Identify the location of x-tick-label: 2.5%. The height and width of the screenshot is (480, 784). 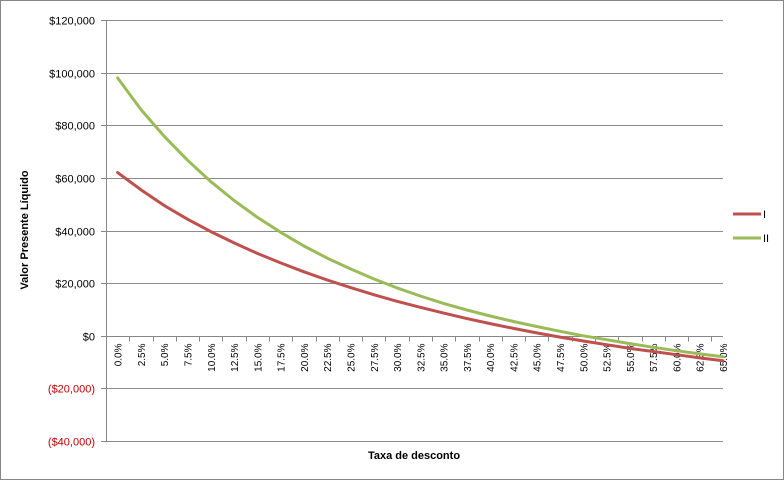
(142, 354).